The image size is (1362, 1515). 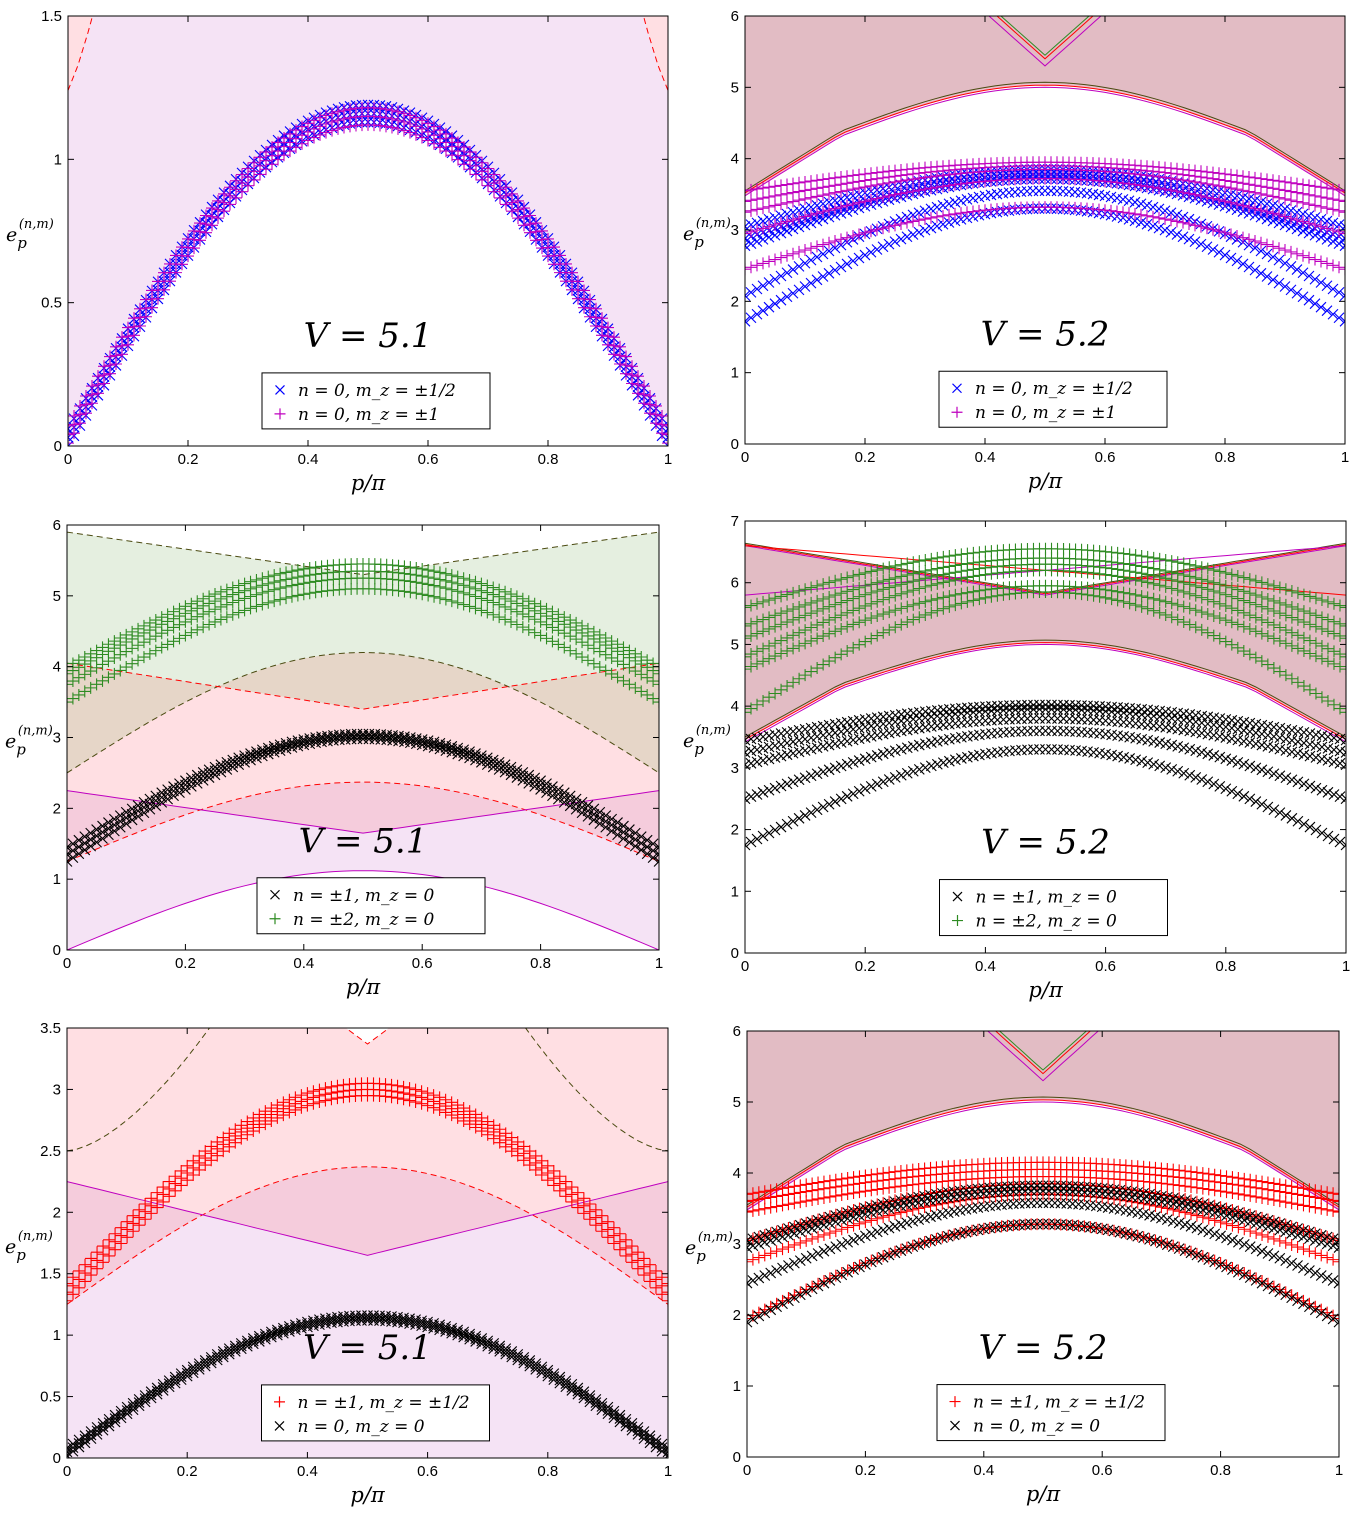 What do you see at coordinates (368, 415) in the screenshot?
I see `legend-label: n = 0, m_z = ±1` at bounding box center [368, 415].